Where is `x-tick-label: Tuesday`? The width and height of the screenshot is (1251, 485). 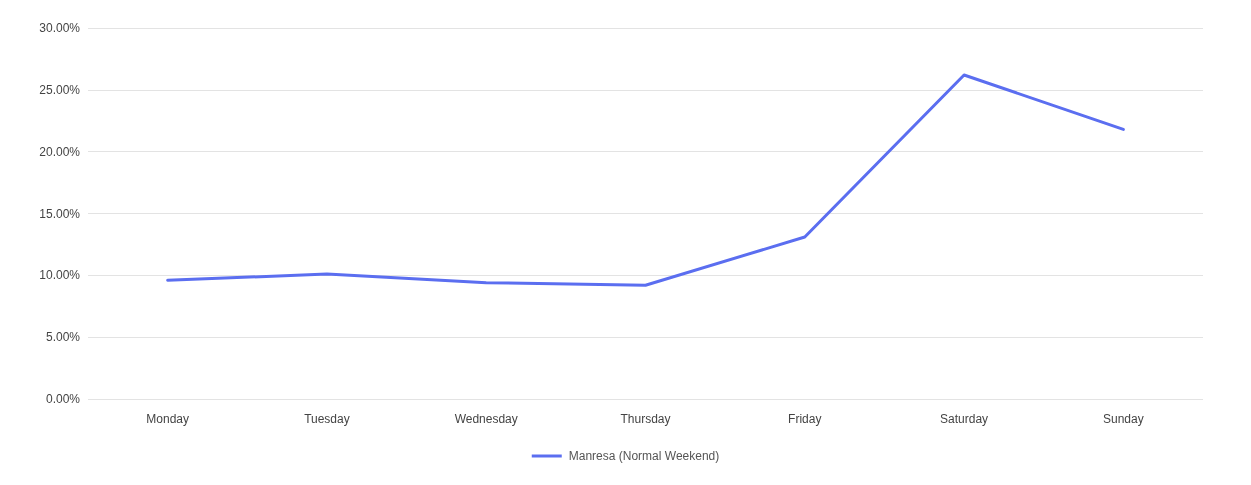 x-tick-label: Tuesday is located at coordinates (327, 419).